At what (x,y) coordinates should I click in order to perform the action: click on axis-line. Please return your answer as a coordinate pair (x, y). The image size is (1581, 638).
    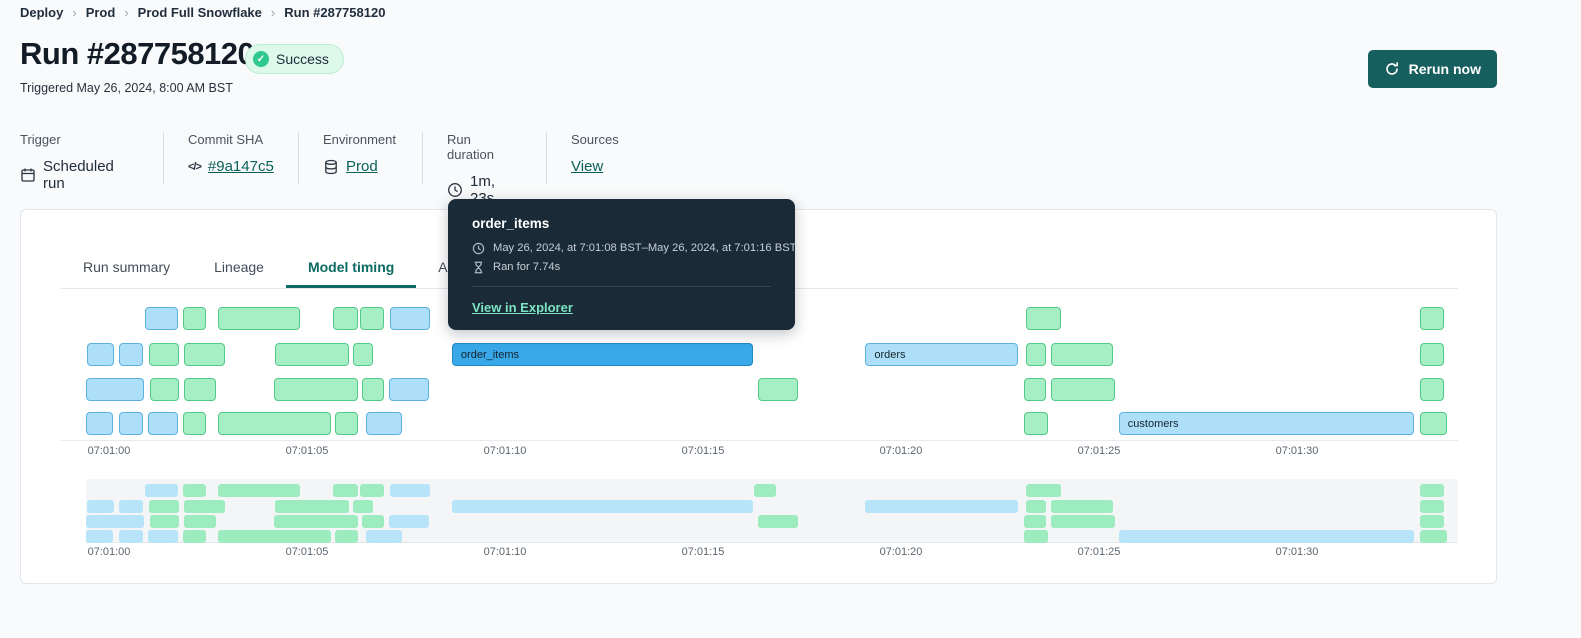
    Looking at the image, I should click on (759, 440).